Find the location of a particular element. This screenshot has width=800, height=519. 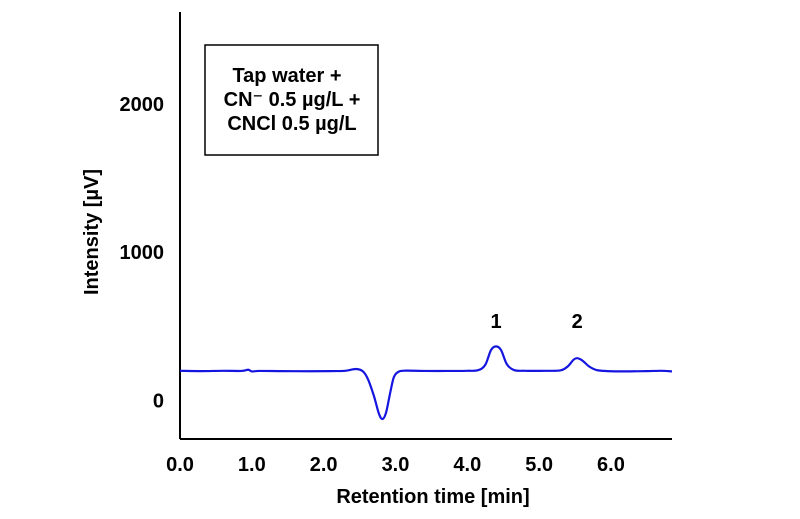

x-tick-labels: 0.0 1.0 2.0 3.0 4.0 5.0 6.0 is located at coordinates (395, 465).